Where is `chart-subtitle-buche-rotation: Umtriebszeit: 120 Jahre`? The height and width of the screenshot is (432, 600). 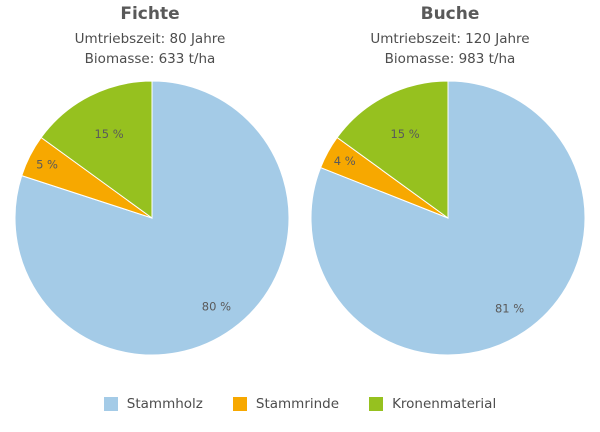
chart-subtitle-buche-rotation: Umtriebszeit: 120 Jahre is located at coordinates (450, 39).